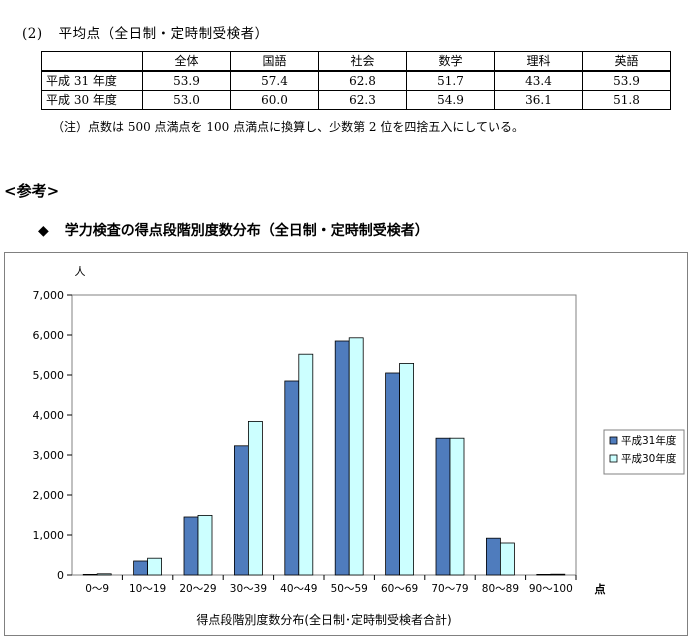  I want to click on table-header-row: 全体 国語 社会 数学 理科 英語, so click(356, 61).